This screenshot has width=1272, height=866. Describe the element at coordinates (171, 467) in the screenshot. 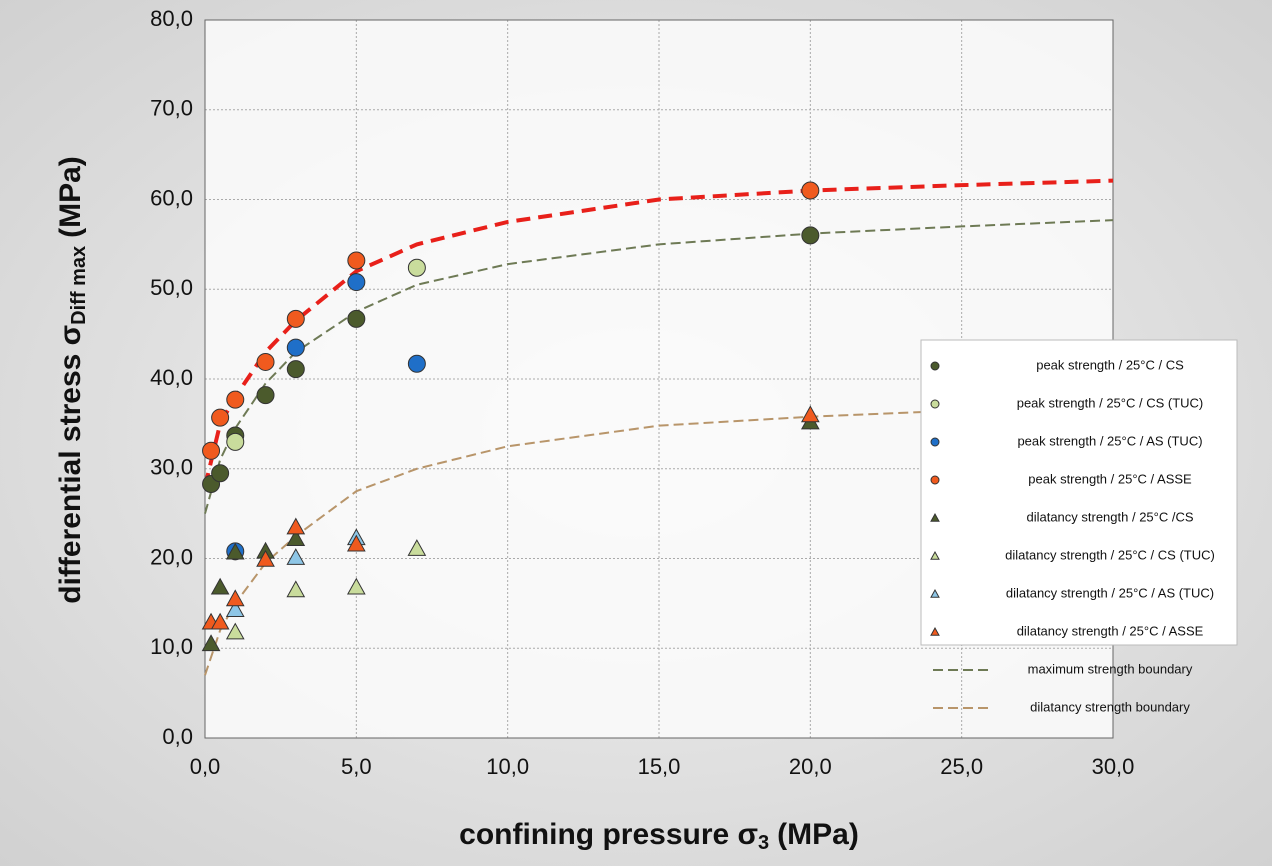

I see `y-tick-label: 30,0` at that location.